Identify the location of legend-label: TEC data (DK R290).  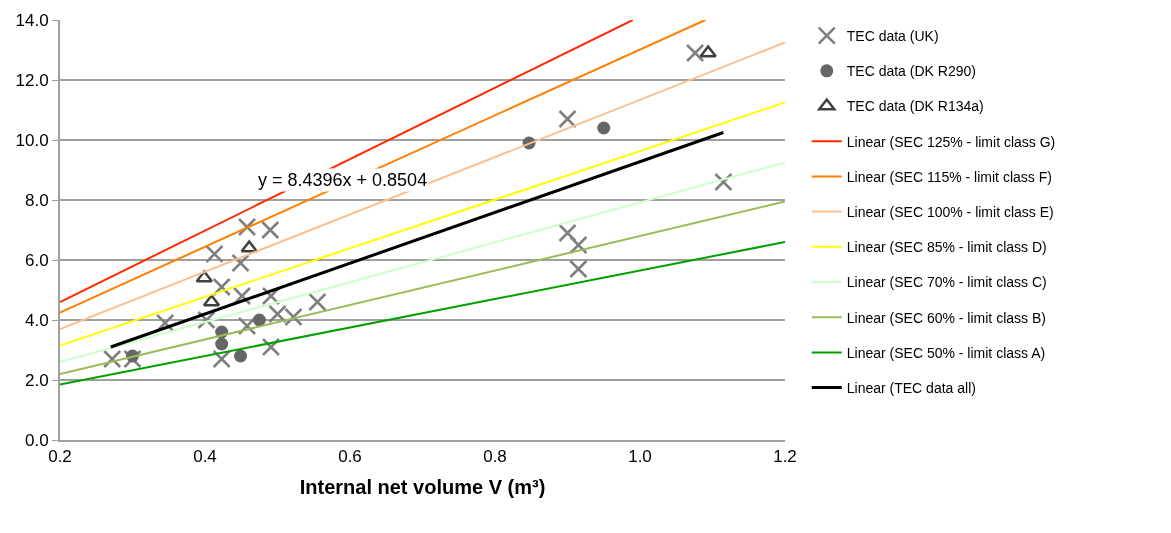
(911, 71).